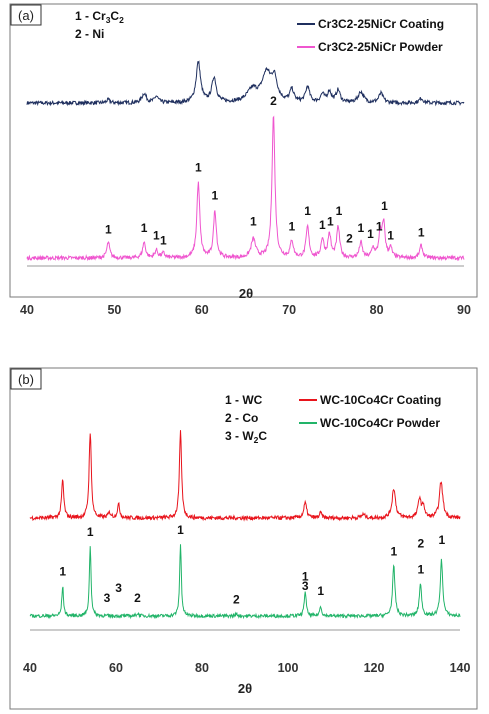 The width and height of the screenshot is (489, 714). I want to click on panel-a-label-box, so click(26, 15).